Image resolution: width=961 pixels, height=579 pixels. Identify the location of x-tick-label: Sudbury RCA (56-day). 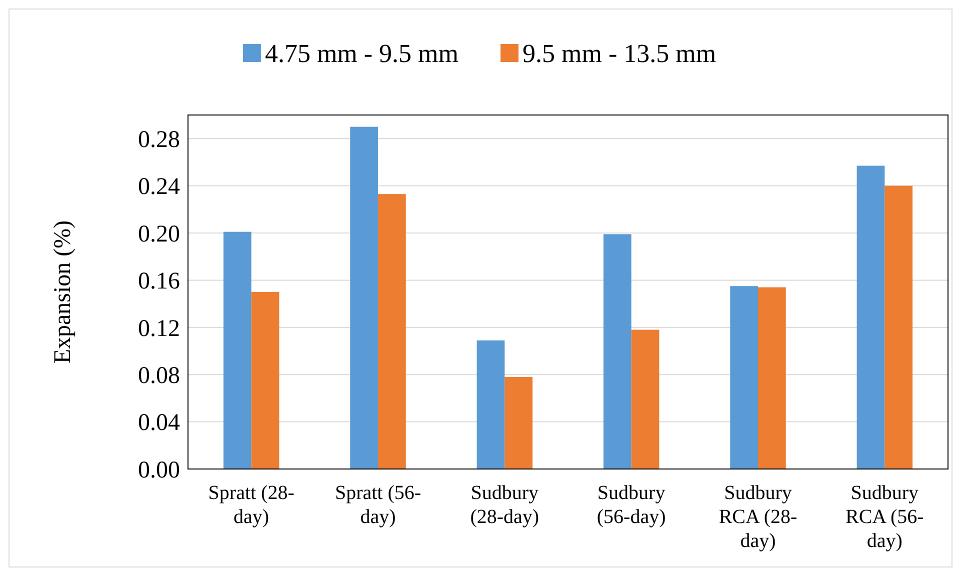
(884, 517).